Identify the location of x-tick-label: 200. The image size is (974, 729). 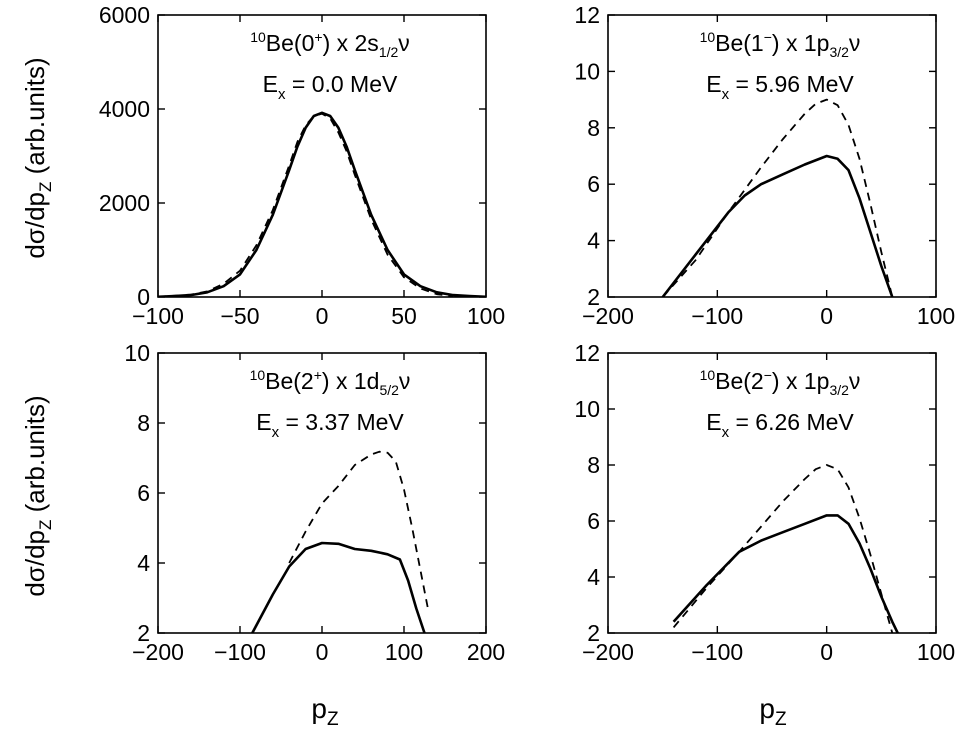
(486, 652).